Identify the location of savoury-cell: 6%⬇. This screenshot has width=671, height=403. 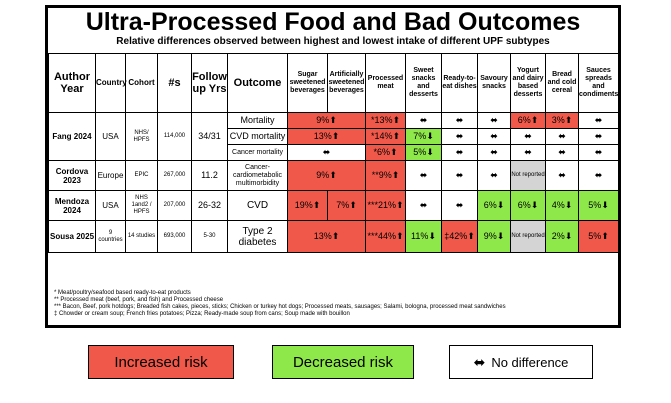
(494, 205).